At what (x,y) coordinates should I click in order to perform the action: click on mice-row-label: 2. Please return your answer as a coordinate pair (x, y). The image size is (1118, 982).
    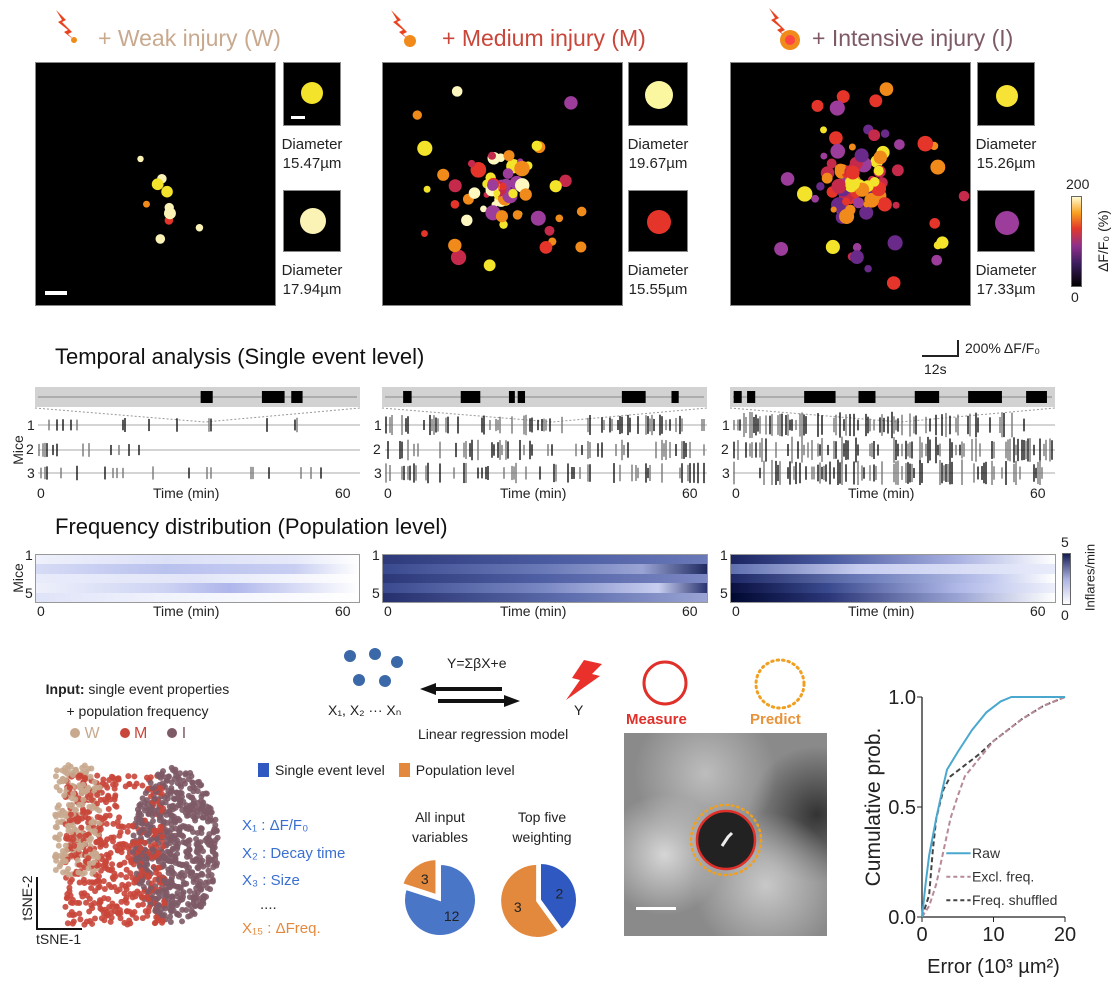
    Looking at the image, I should click on (30, 449).